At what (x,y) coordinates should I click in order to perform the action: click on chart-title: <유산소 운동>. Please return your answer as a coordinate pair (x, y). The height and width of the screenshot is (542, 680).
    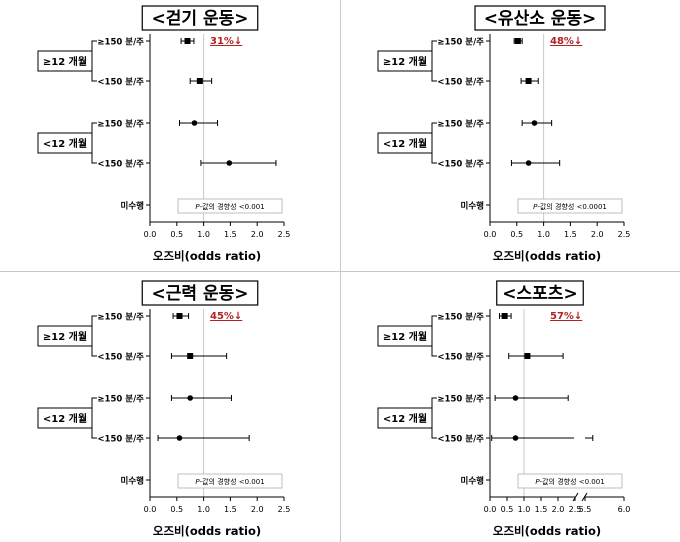
    Looking at the image, I should click on (540, 19).